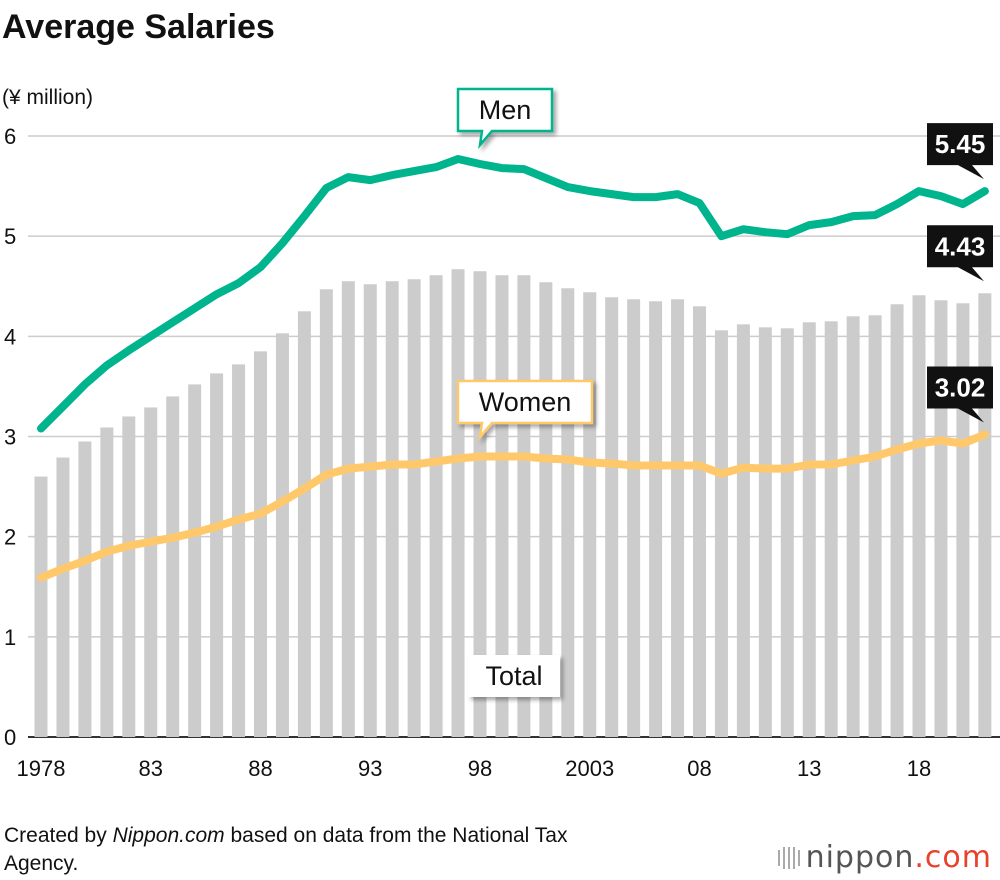  I want to click on x-tick-label: 83, so click(151, 768).